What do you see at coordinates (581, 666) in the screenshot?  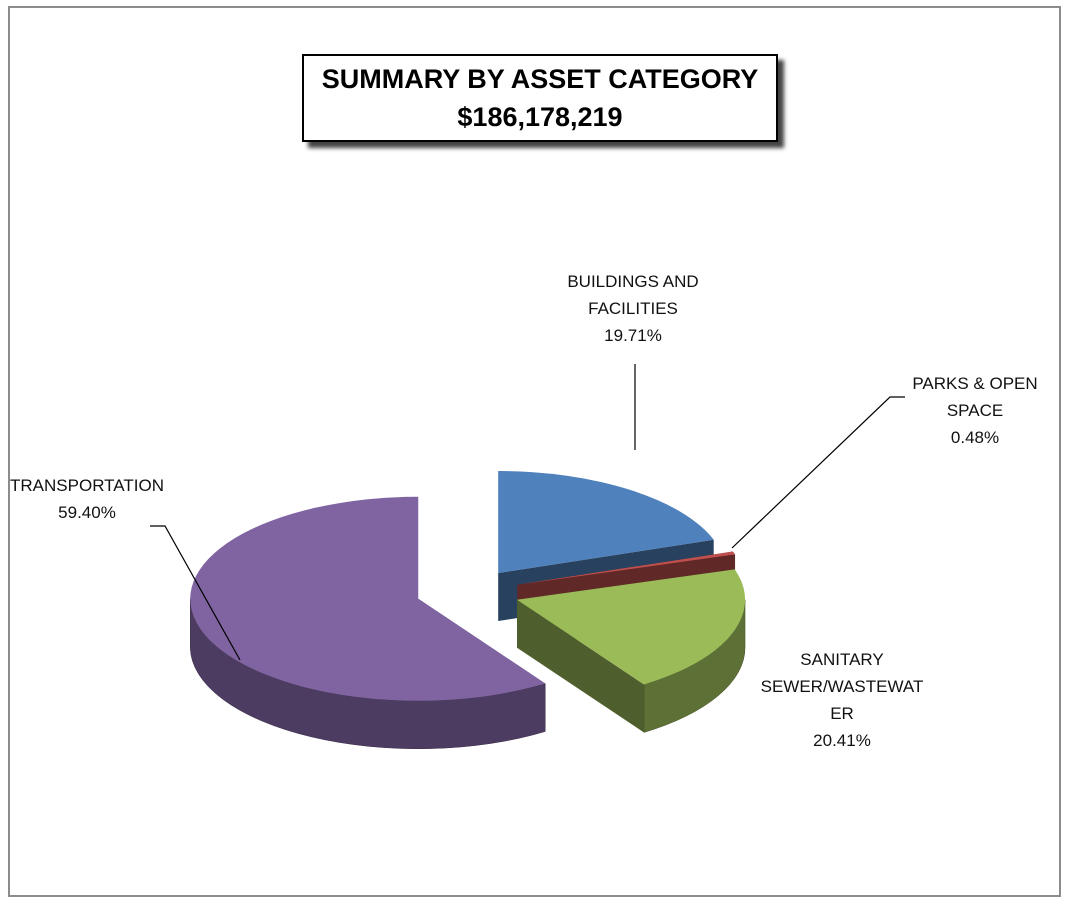 I see `slice-wall` at bounding box center [581, 666].